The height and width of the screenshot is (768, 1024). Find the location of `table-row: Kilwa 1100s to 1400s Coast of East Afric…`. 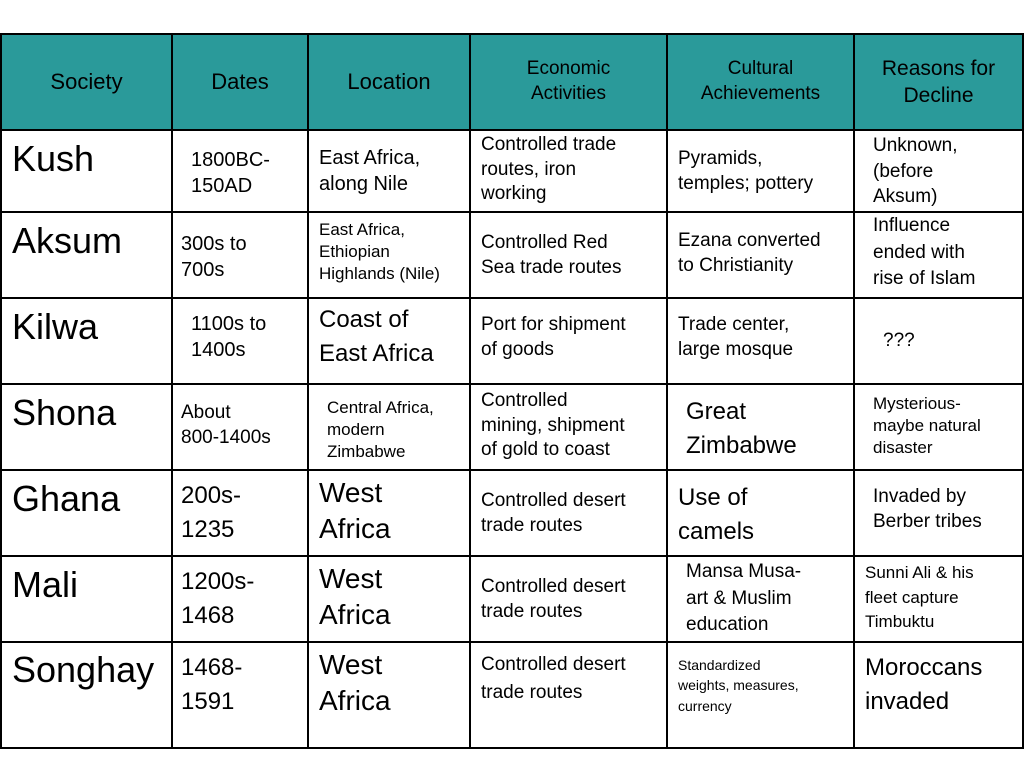

table-row: Kilwa 1100s to 1400s Coast of East Afric… is located at coordinates (512, 341).